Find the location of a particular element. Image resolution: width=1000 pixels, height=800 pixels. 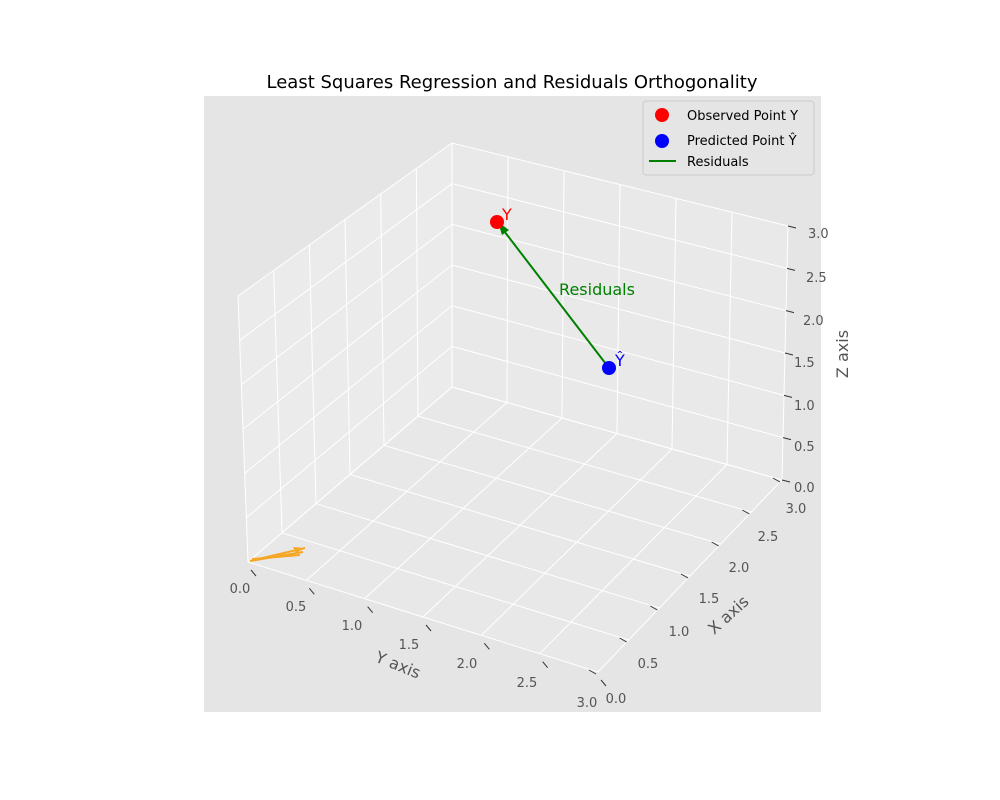

x-tick-label: 0.0 is located at coordinates (616, 699).